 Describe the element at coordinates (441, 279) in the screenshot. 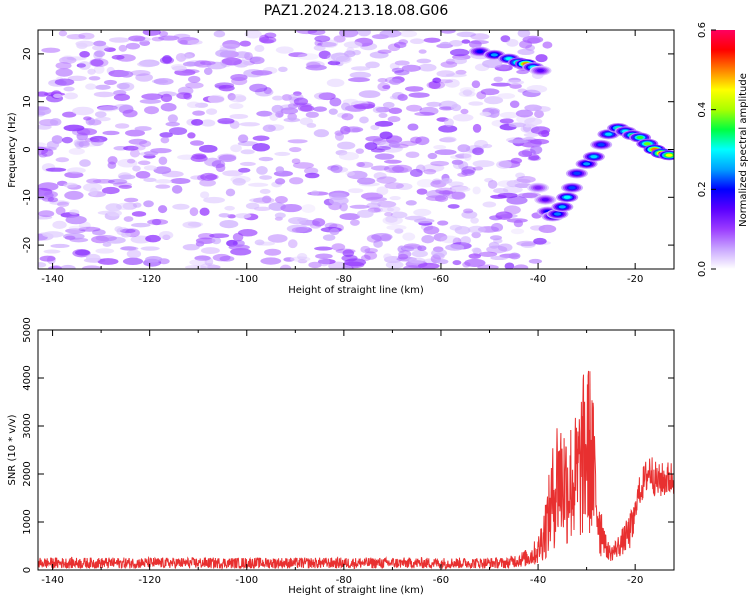

I see `x-tick-label: -60` at that location.